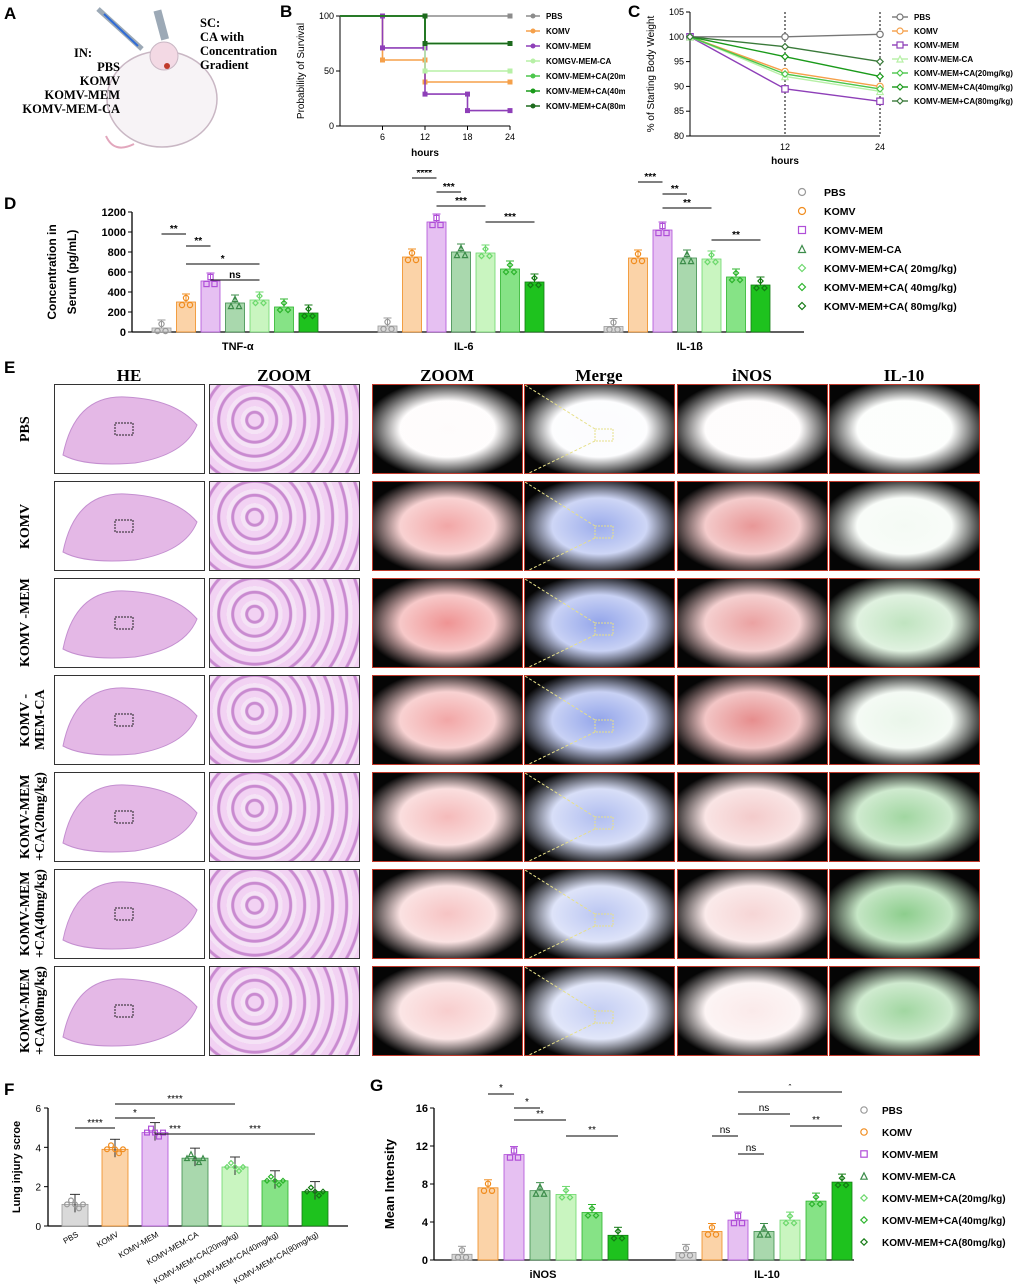 Image resolution: width=1031 pixels, height=1286 pixels. I want to click on row-label: KOMV -MEM, so click(25, 623).